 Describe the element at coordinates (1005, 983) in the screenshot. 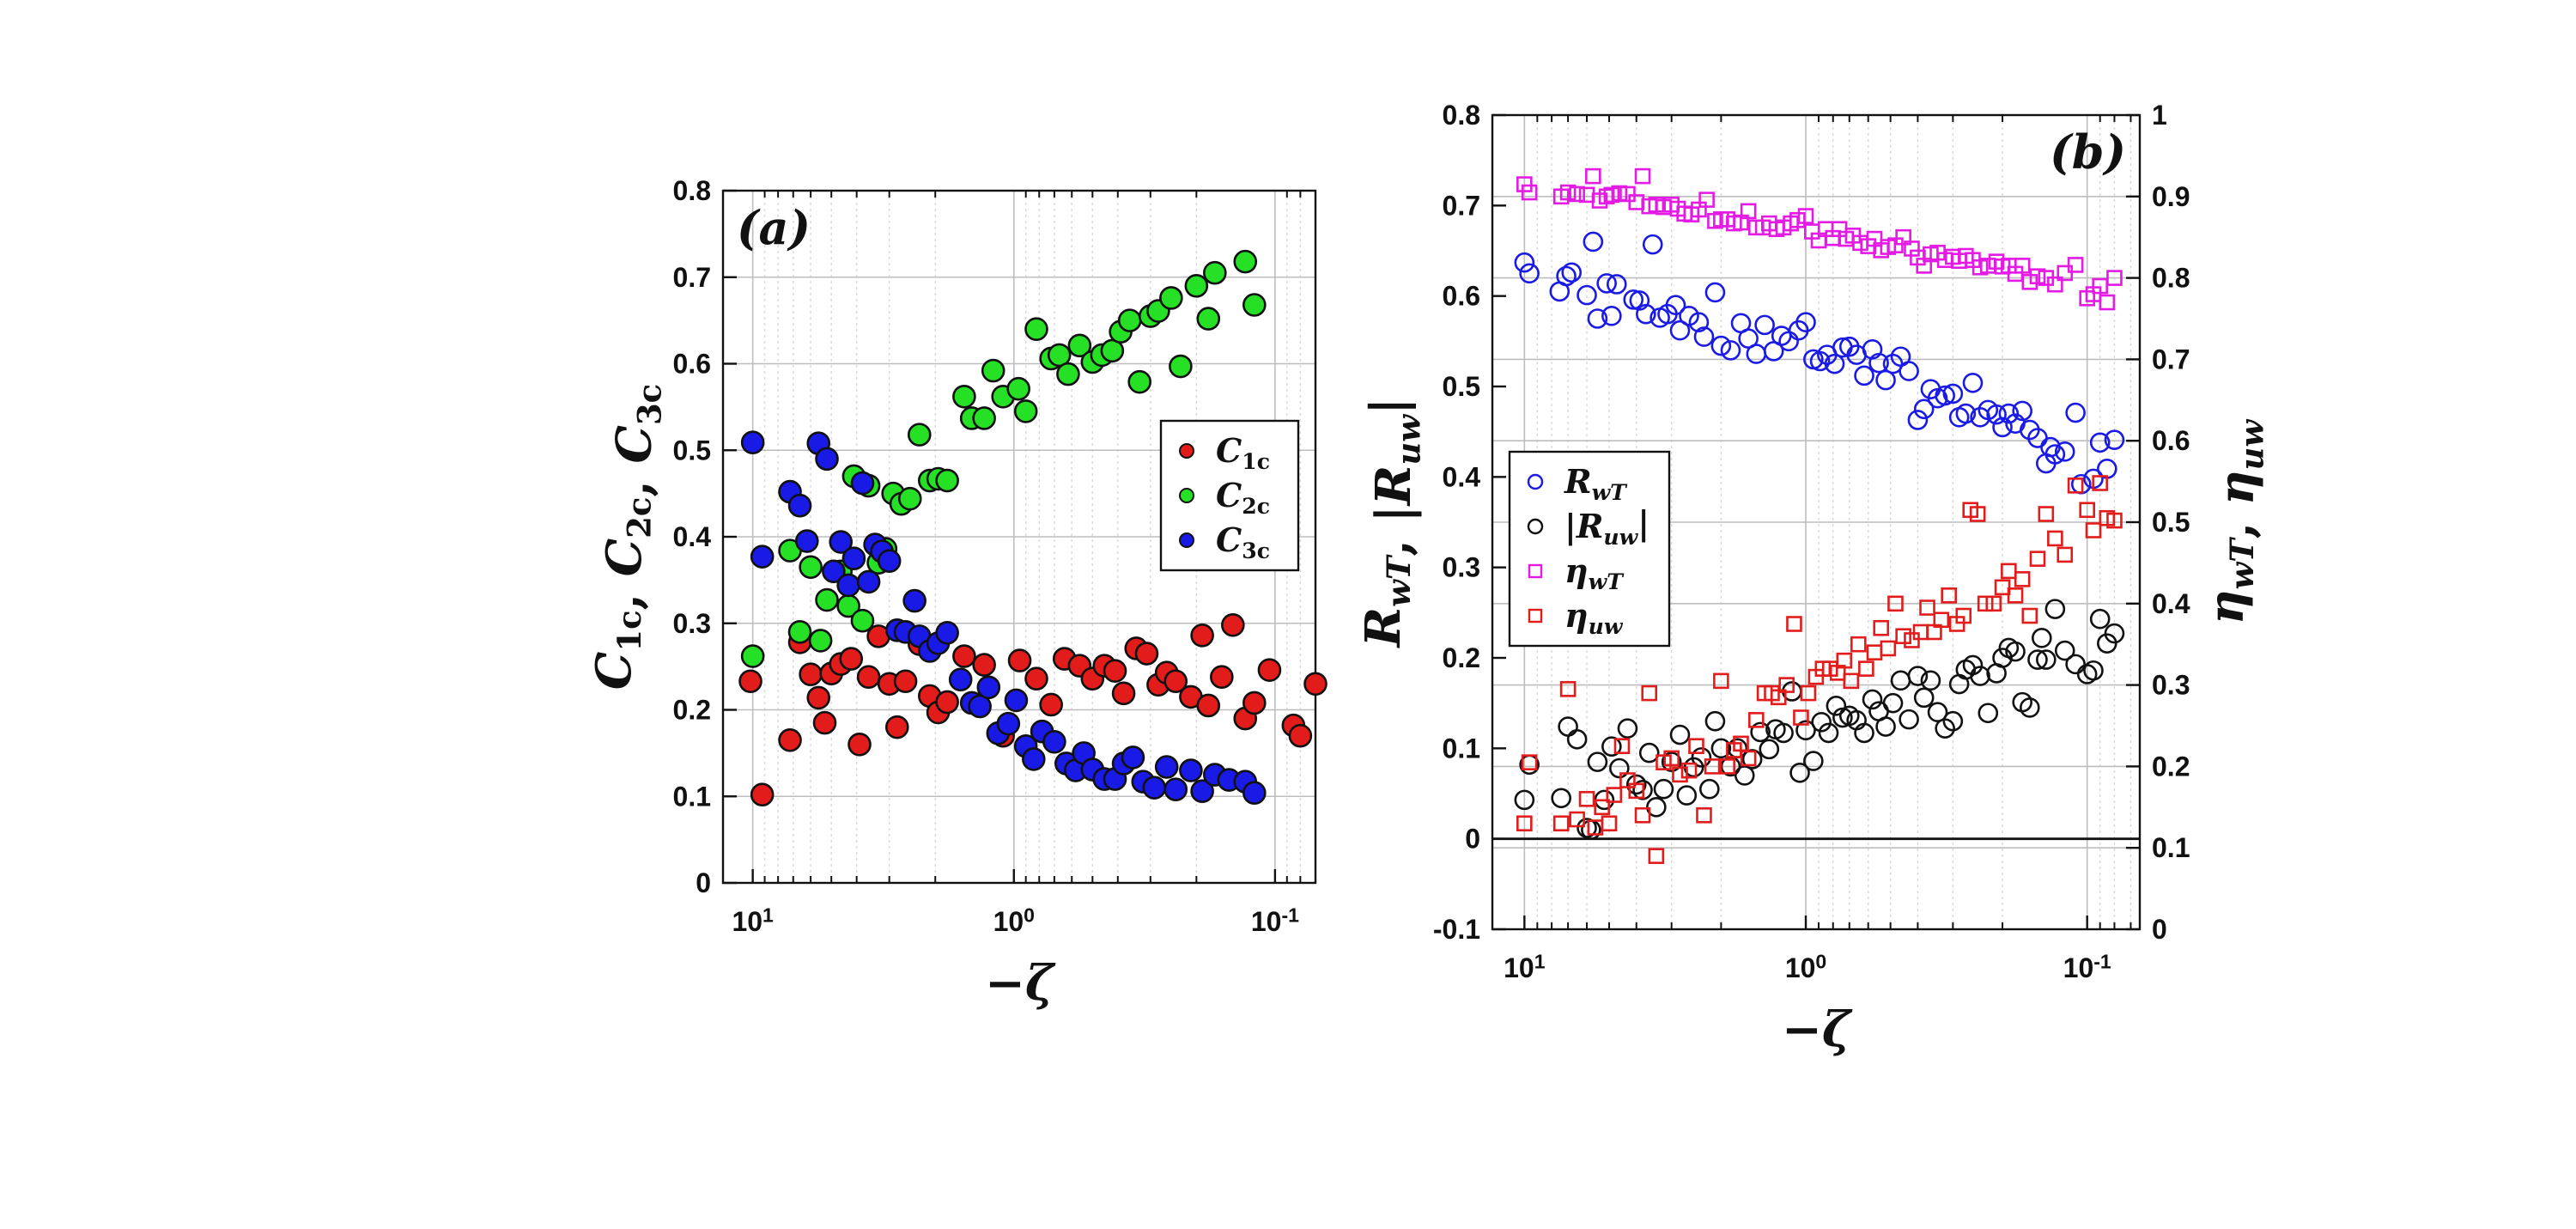

I see `x-axis-label-part: −` at that location.